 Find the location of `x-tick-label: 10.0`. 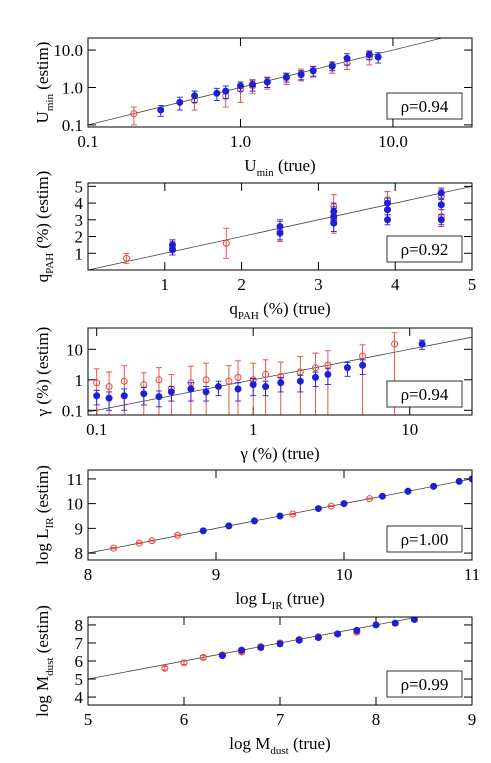

x-tick-label: 10.0 is located at coordinates (393, 141).